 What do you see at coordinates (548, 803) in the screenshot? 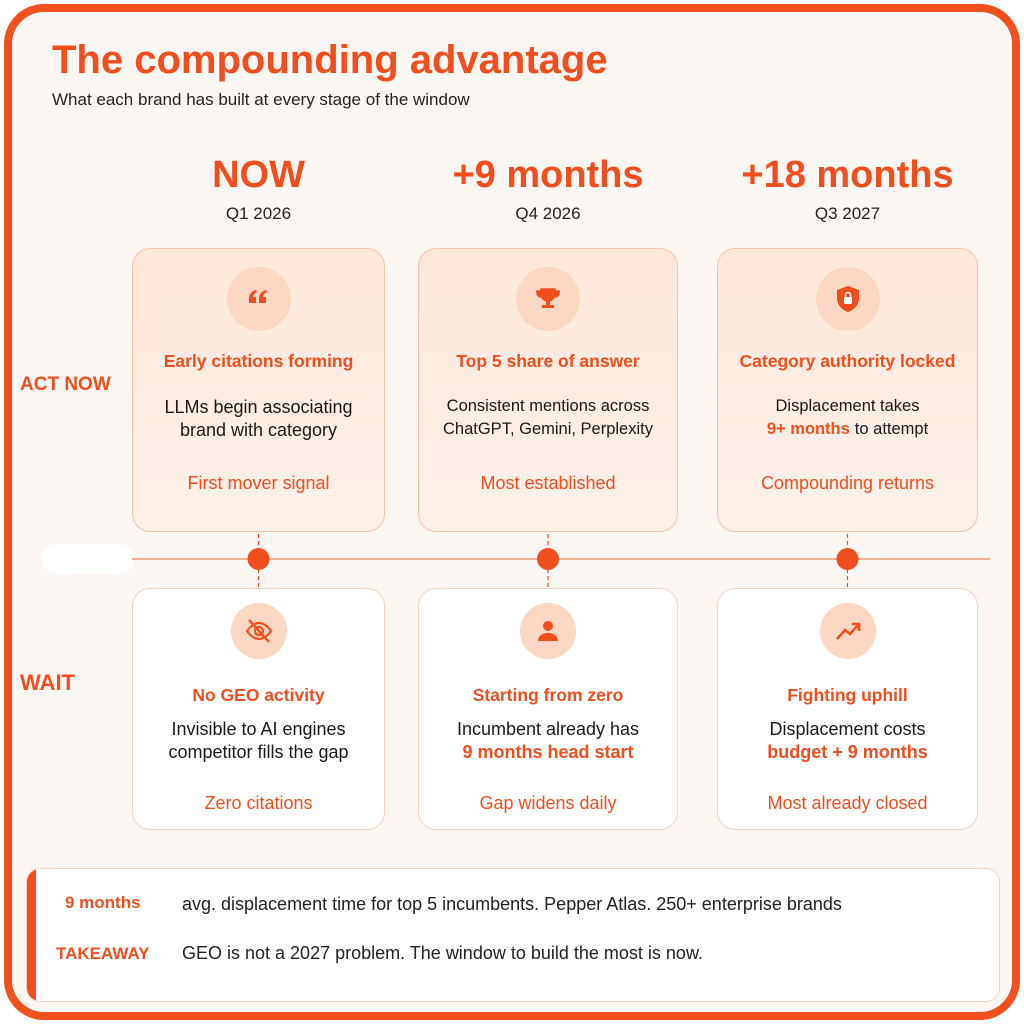
I see `card-footer: Gap widens daily` at bounding box center [548, 803].